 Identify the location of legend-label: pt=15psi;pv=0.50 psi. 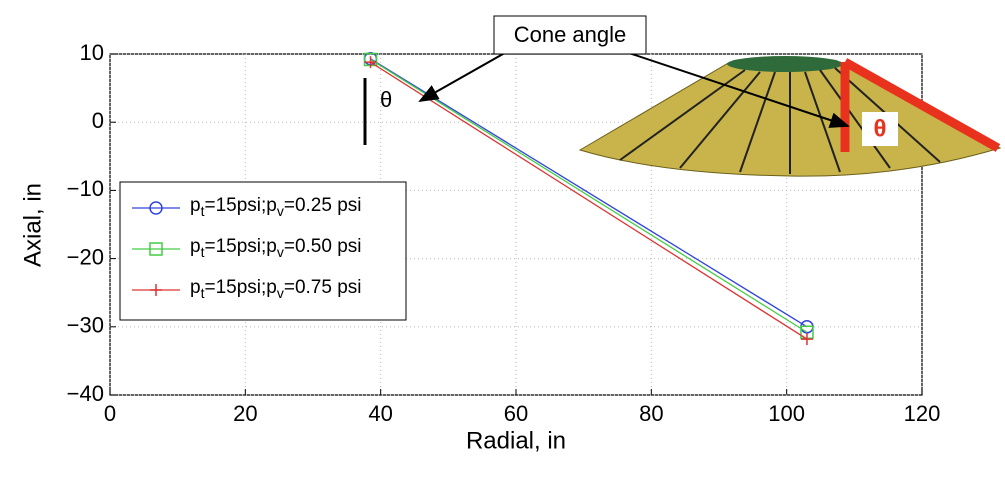
(276, 248).